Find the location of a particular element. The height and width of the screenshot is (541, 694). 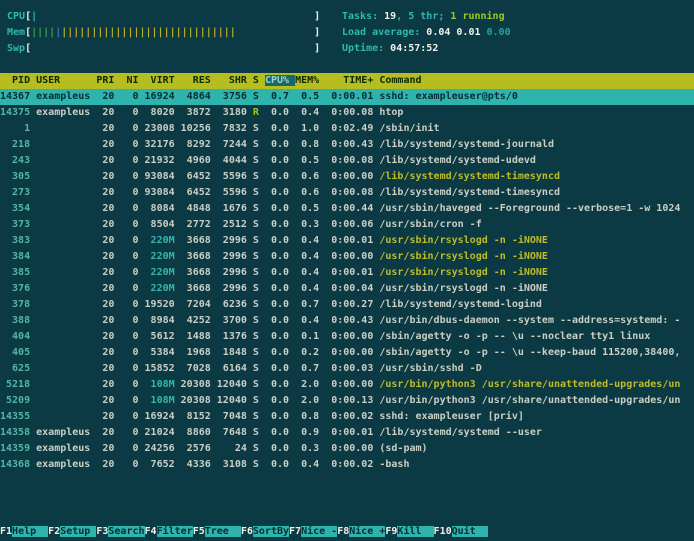

fkey-number: F1 is located at coordinates (6, 531).